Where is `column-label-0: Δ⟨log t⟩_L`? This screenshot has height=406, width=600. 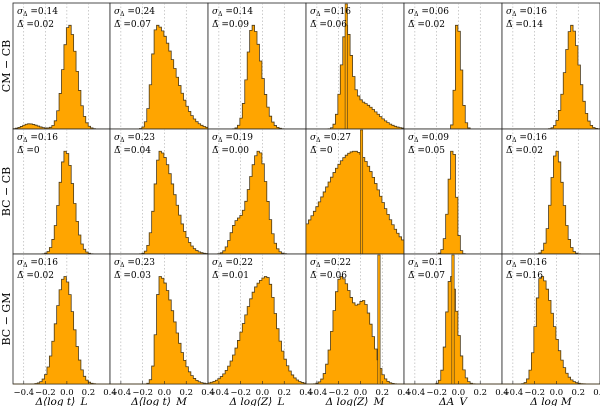 column-label-0: Δ⟨log t⟩_L is located at coordinates (61, 401).